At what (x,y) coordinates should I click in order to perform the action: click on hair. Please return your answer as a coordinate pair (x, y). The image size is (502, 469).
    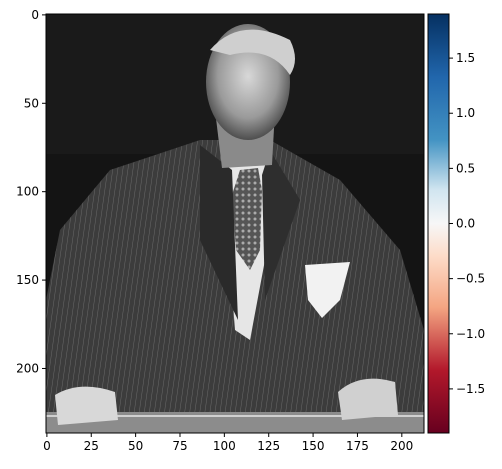
    Looking at the image, I should click on (252, 52).